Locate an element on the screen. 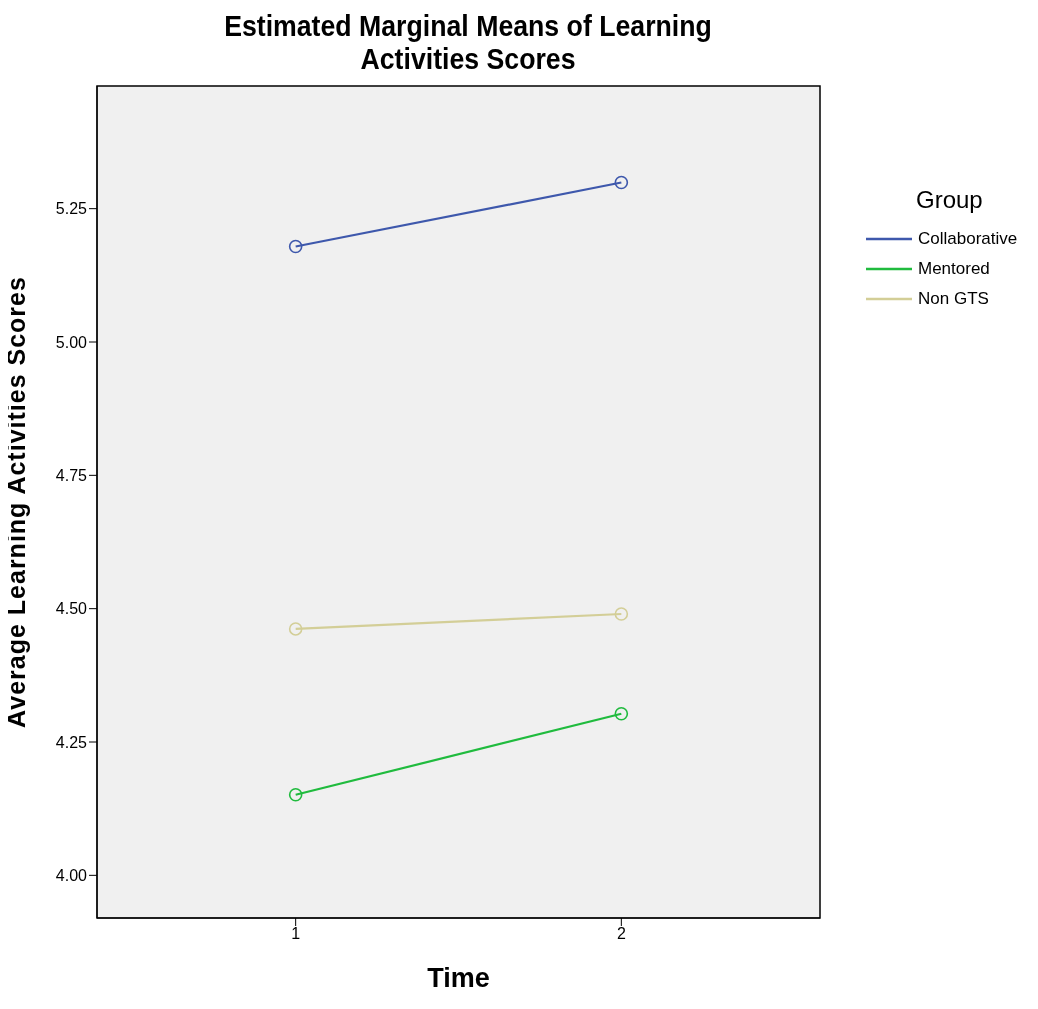  y-tick-label: 4.75 is located at coordinates (71, 476).